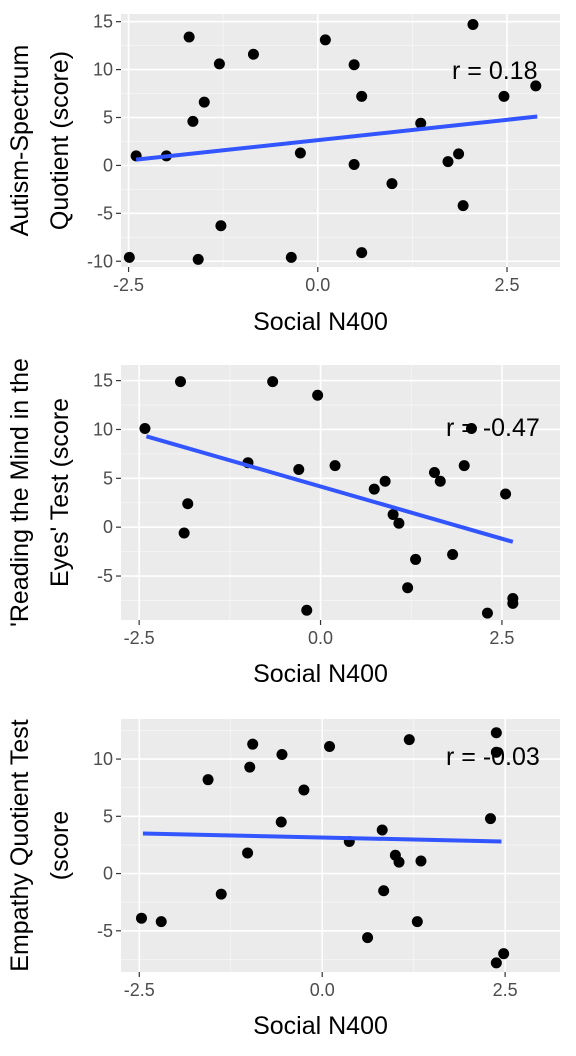 The height and width of the screenshot is (1056, 576). What do you see at coordinates (60, 492) in the screenshot?
I see `y-axis-title: Eyes' Test (score` at bounding box center [60, 492].